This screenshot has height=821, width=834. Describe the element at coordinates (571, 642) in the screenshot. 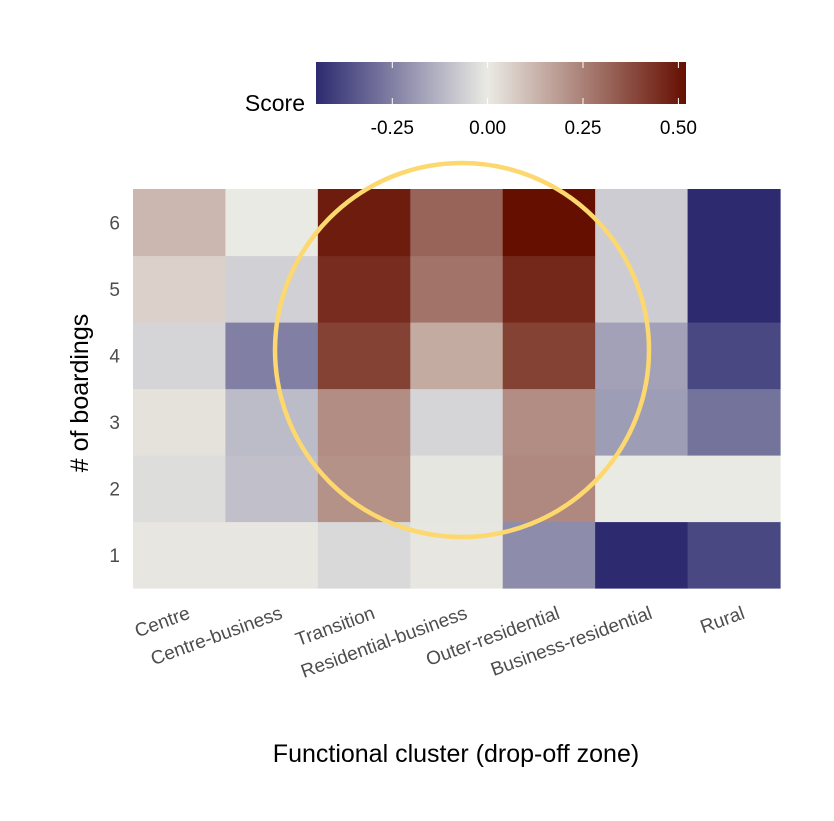

I see `x-tick-label: Business-residential` at that location.